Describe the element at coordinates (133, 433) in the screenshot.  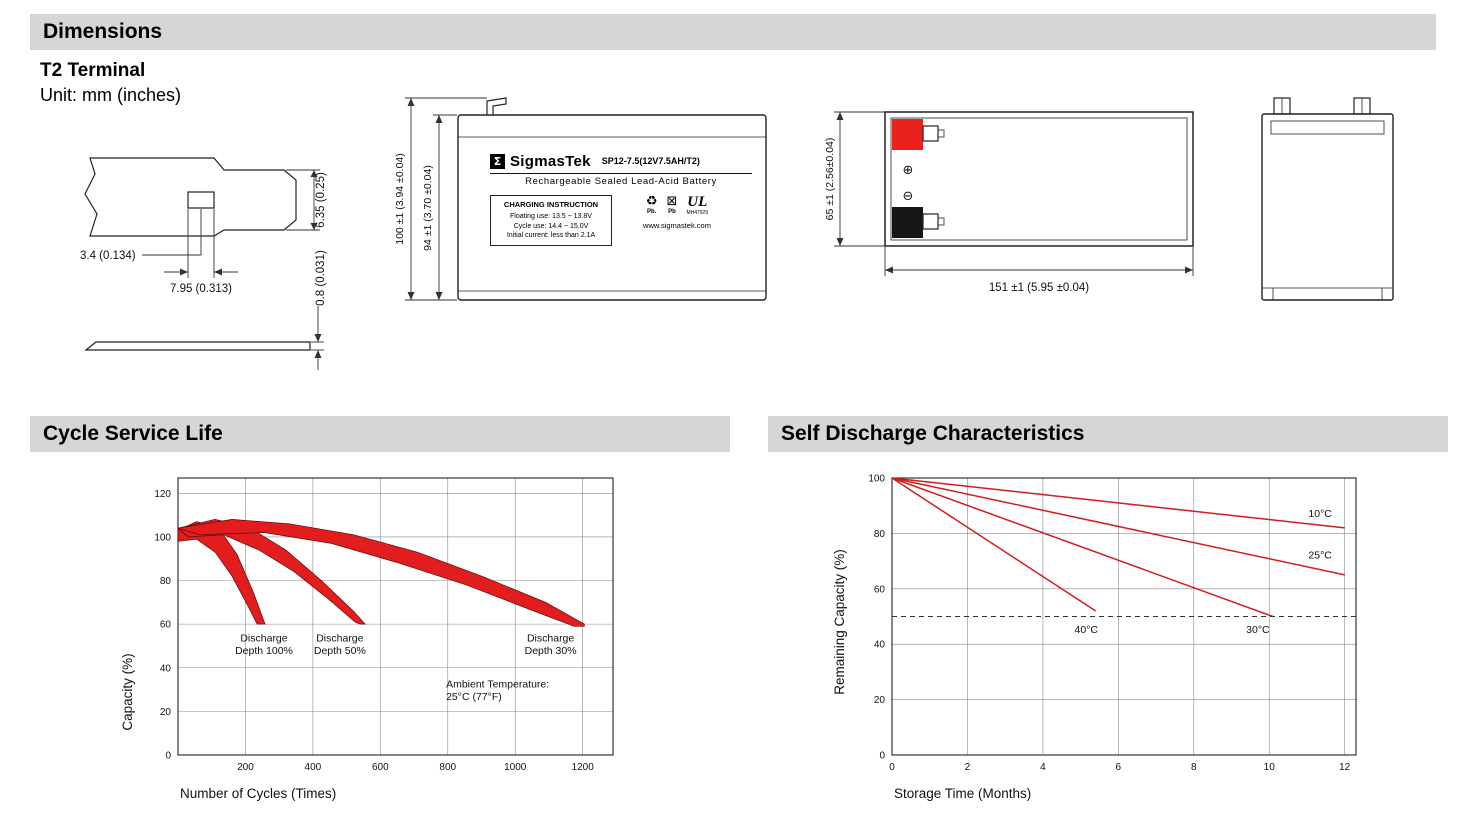
I see `section-title: Cycle Service Life` at that location.